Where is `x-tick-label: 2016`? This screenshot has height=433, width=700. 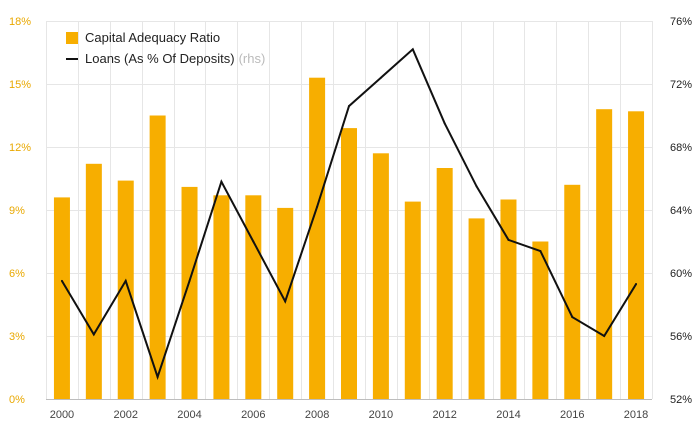
x-tick-label: 2016 is located at coordinates (572, 415).